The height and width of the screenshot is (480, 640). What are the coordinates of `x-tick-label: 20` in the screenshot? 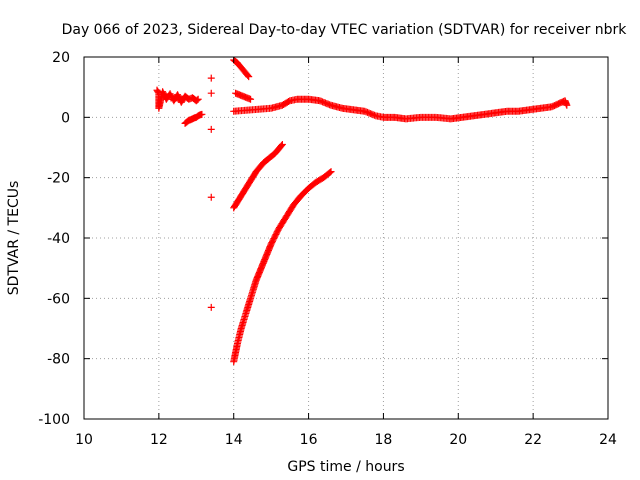 It's located at (458, 440).